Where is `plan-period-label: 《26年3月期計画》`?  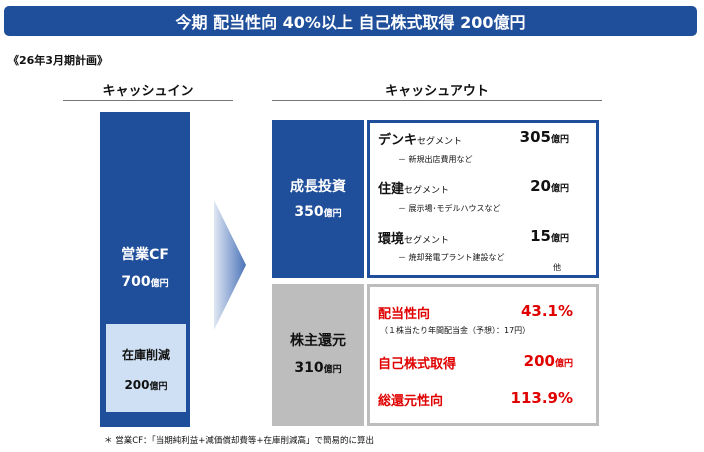
plan-period-label: 《26年3月期計画》 is located at coordinates (58, 60).